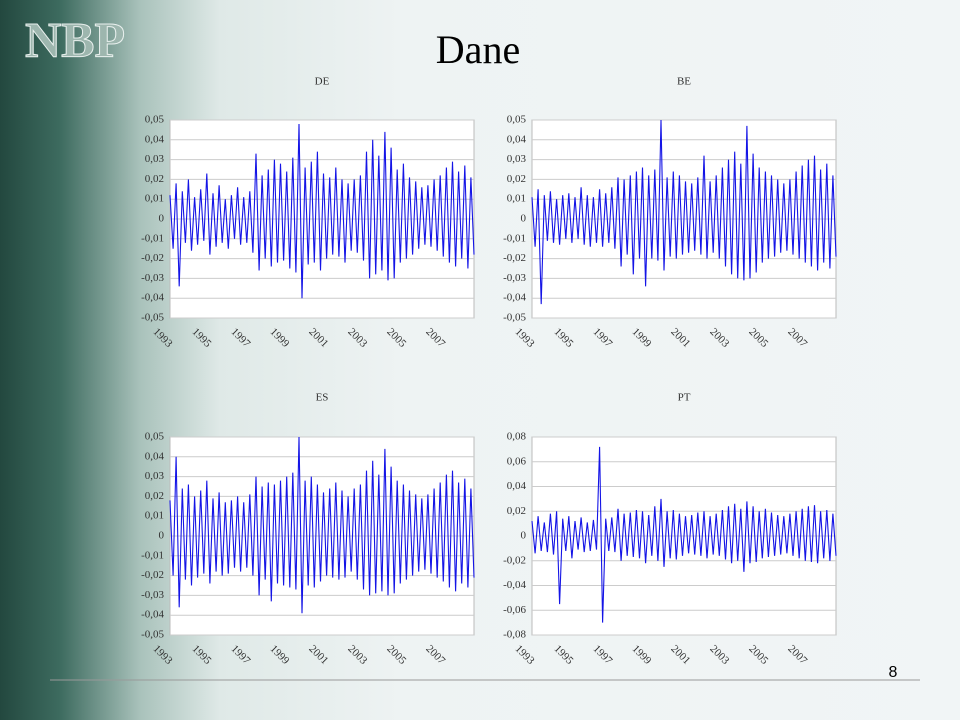 The image size is (960, 720). What do you see at coordinates (684, 82) in the screenshot?
I see `chart-title: BE` at bounding box center [684, 82].